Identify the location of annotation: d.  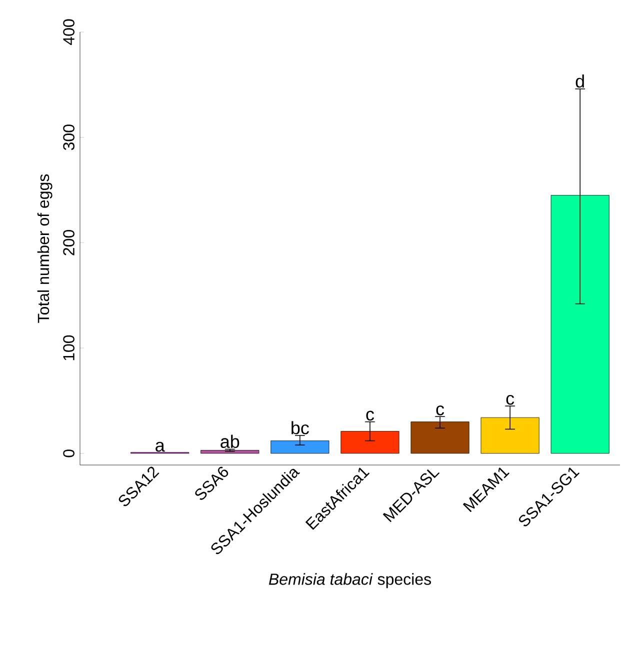
(580, 81).